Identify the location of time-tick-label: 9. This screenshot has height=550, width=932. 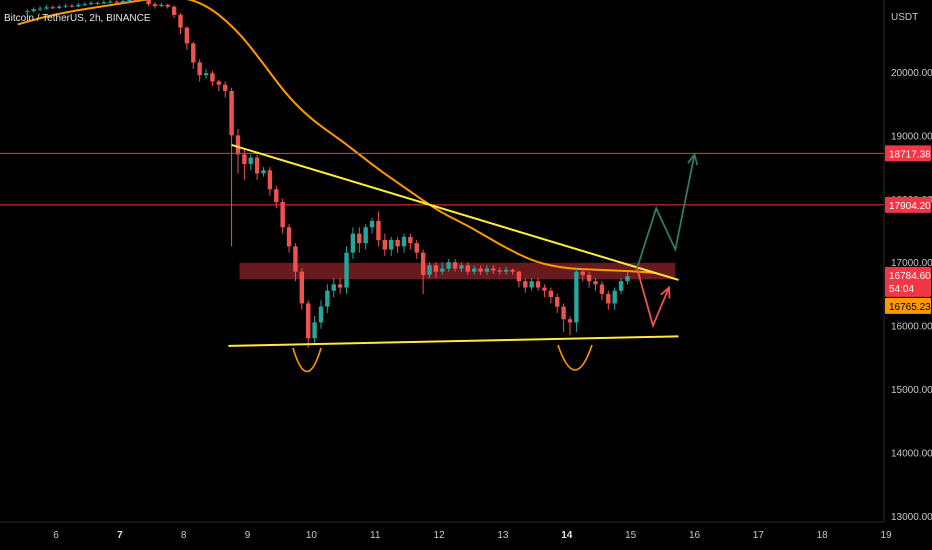
(248, 535).